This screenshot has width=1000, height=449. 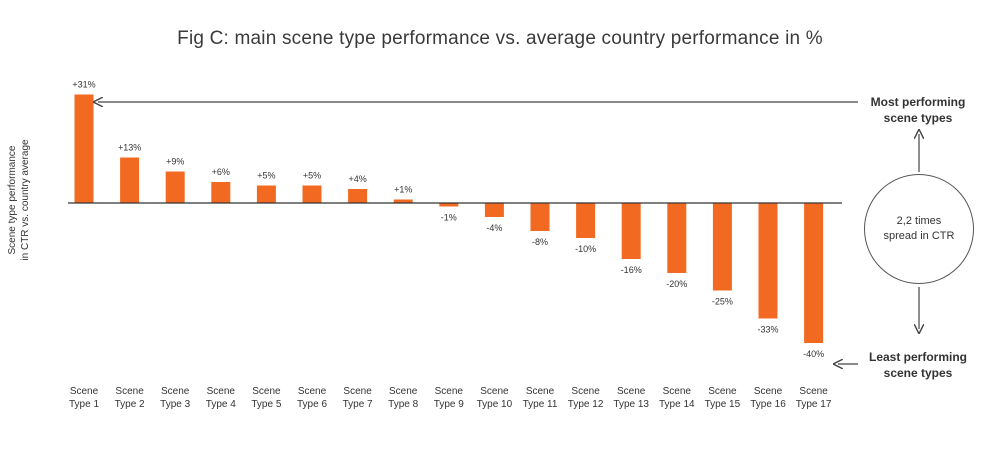 What do you see at coordinates (449, 398) in the screenshot?
I see `x-tick-label-scene-type-9: Scene Type 9` at bounding box center [449, 398].